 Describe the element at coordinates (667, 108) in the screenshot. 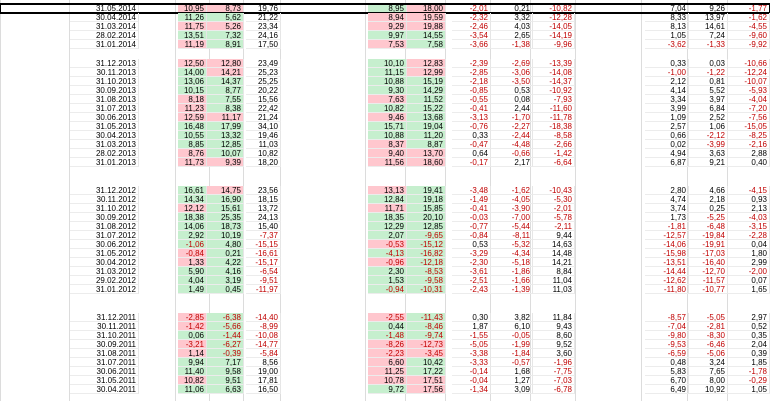

I see `cell-i: 3,99` at that location.